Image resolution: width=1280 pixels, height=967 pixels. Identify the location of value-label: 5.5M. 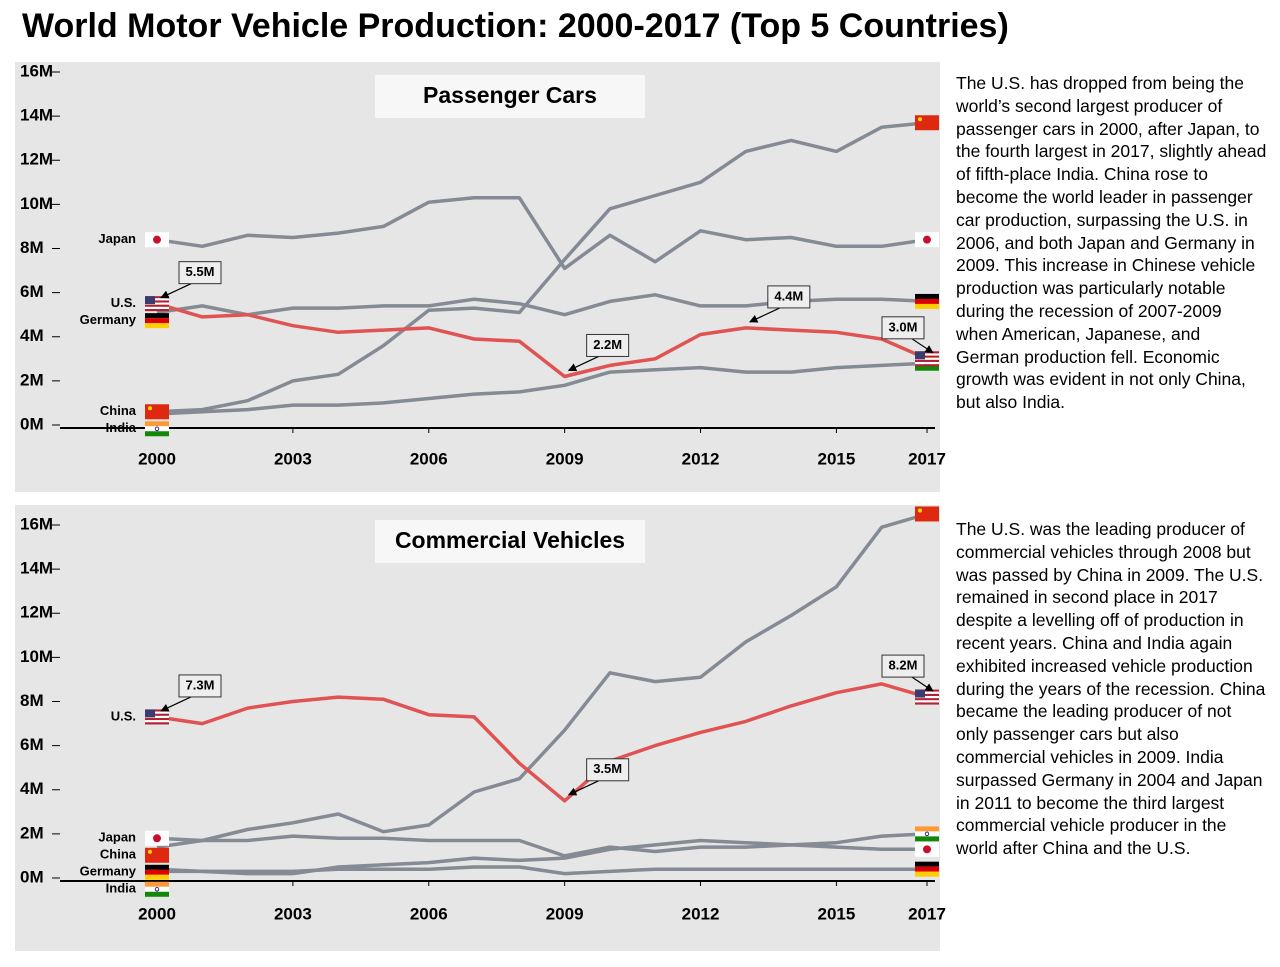
(200, 271).